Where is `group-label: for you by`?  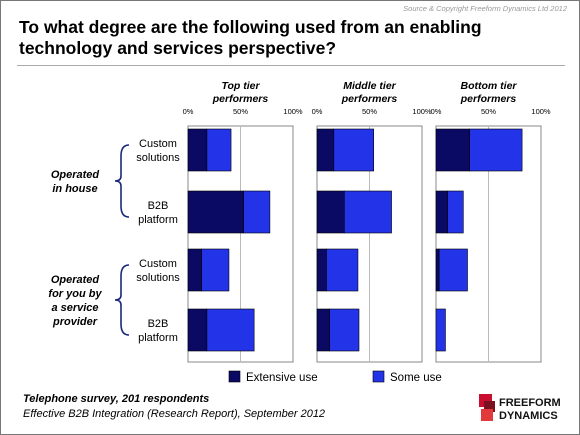 group-label: for you by is located at coordinates (75, 294).